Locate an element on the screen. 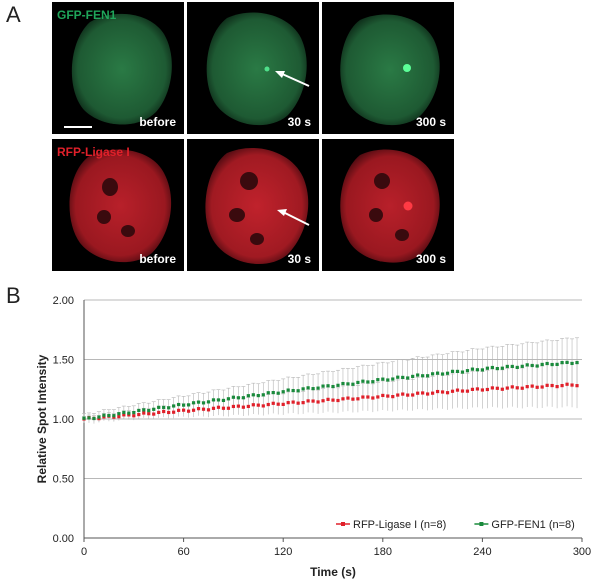 Image resolution: width=595 pixels, height=584 pixels. microscopy-gfp-before: GFP-FEN1 before is located at coordinates (118, 68).